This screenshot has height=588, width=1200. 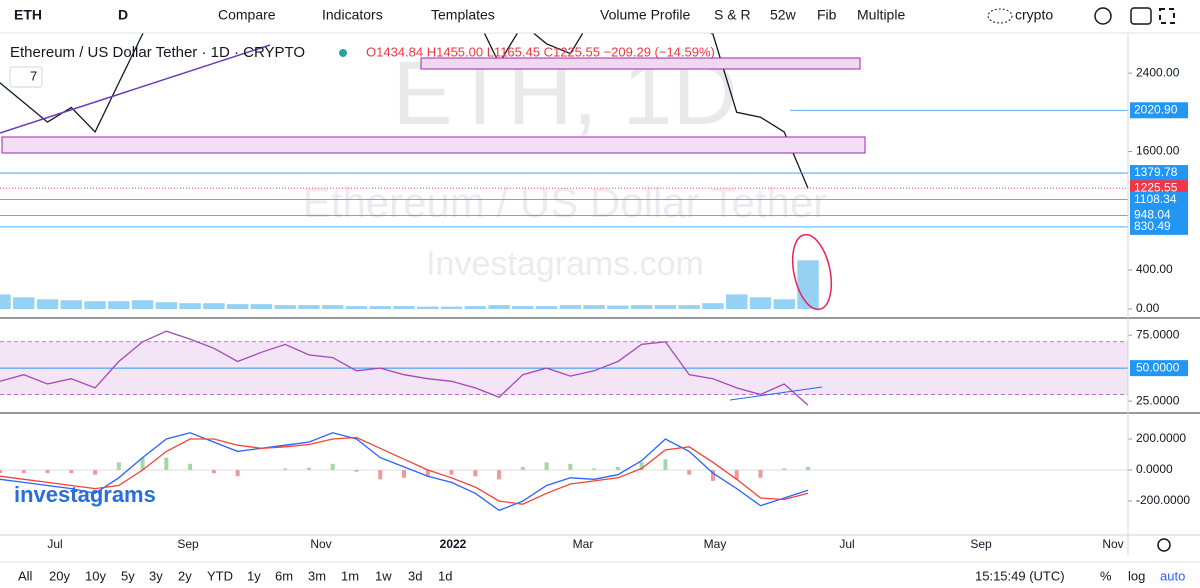 What do you see at coordinates (1158, 151) in the screenshot?
I see `y-tick-label: 1600.00` at bounding box center [1158, 151].